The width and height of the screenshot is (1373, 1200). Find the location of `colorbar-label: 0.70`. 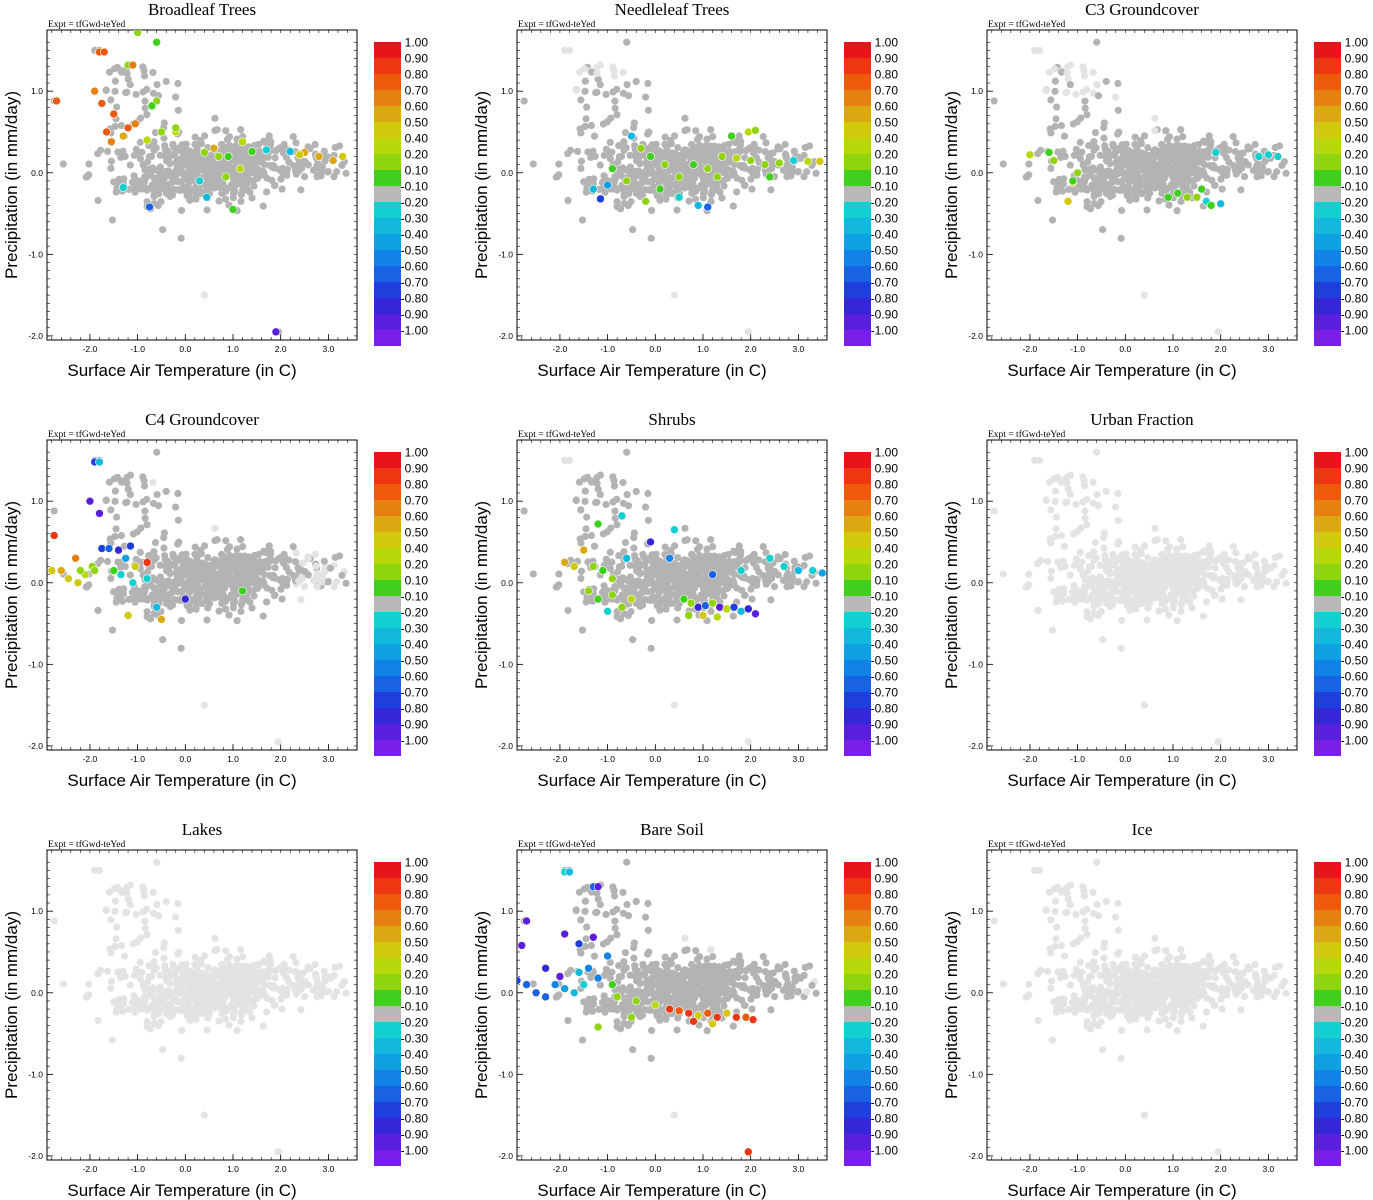

colorbar-label: 0.70 is located at coordinates (417, 501).